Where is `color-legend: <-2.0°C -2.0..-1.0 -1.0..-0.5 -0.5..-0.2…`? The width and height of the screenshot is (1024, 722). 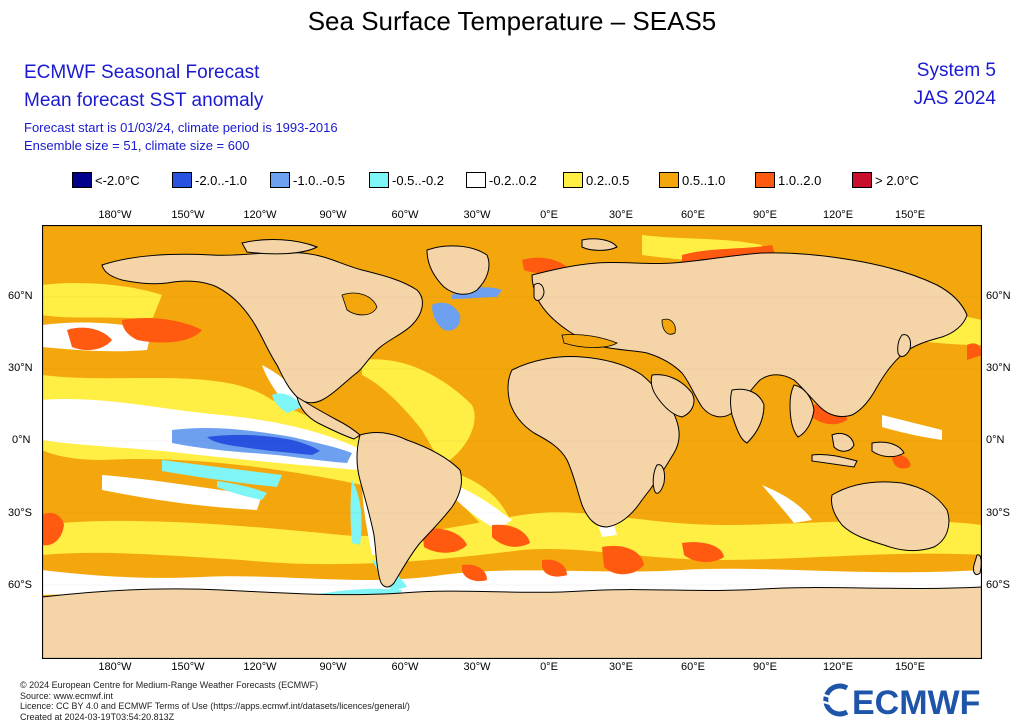
color-legend: <-2.0°C -2.0..-1.0 -1.0..-0.5 -0.5..-0.2… is located at coordinates (522, 181).